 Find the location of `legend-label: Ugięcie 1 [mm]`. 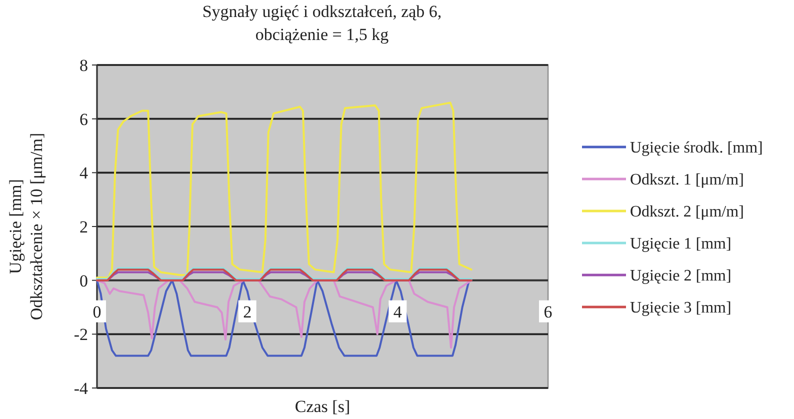

legend-label: Ugięcie 1 [mm] is located at coordinates (681, 244).